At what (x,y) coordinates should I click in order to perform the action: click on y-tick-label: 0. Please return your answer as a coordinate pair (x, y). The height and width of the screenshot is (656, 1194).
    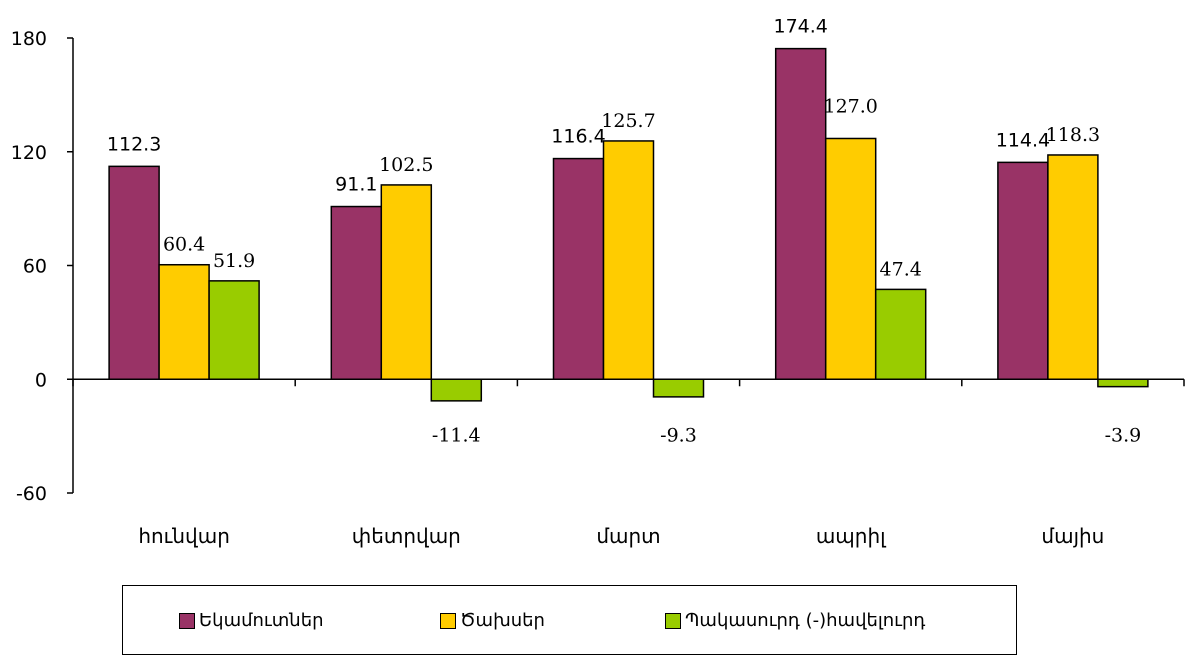
    Looking at the image, I should click on (41, 380).